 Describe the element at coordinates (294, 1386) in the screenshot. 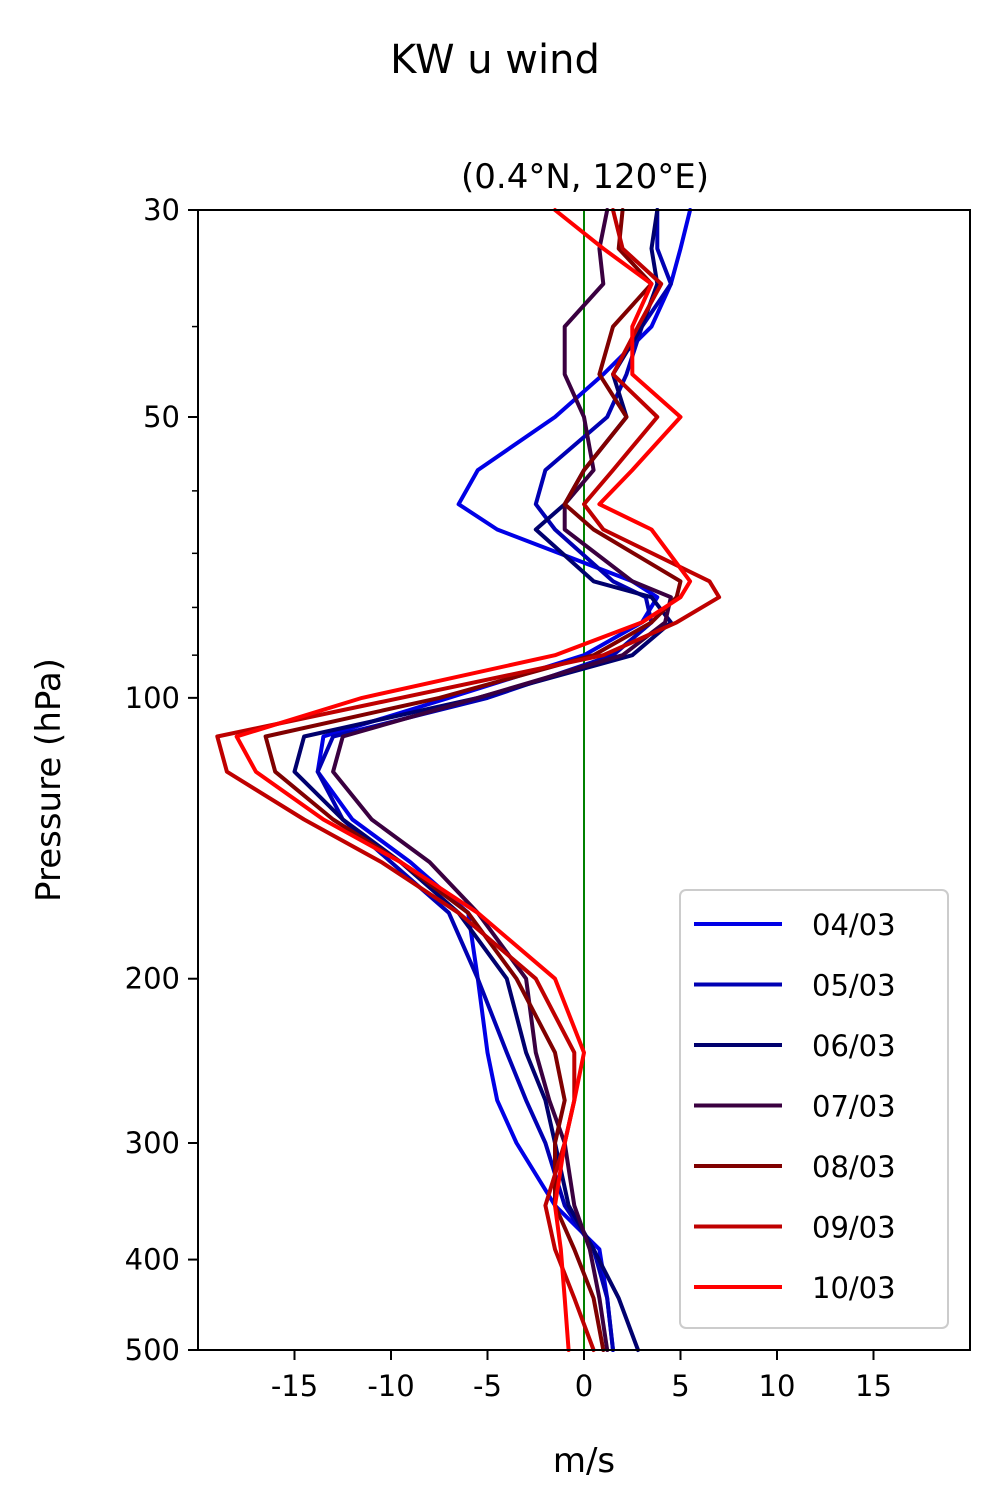

I see `x-tick-label: -15` at that location.